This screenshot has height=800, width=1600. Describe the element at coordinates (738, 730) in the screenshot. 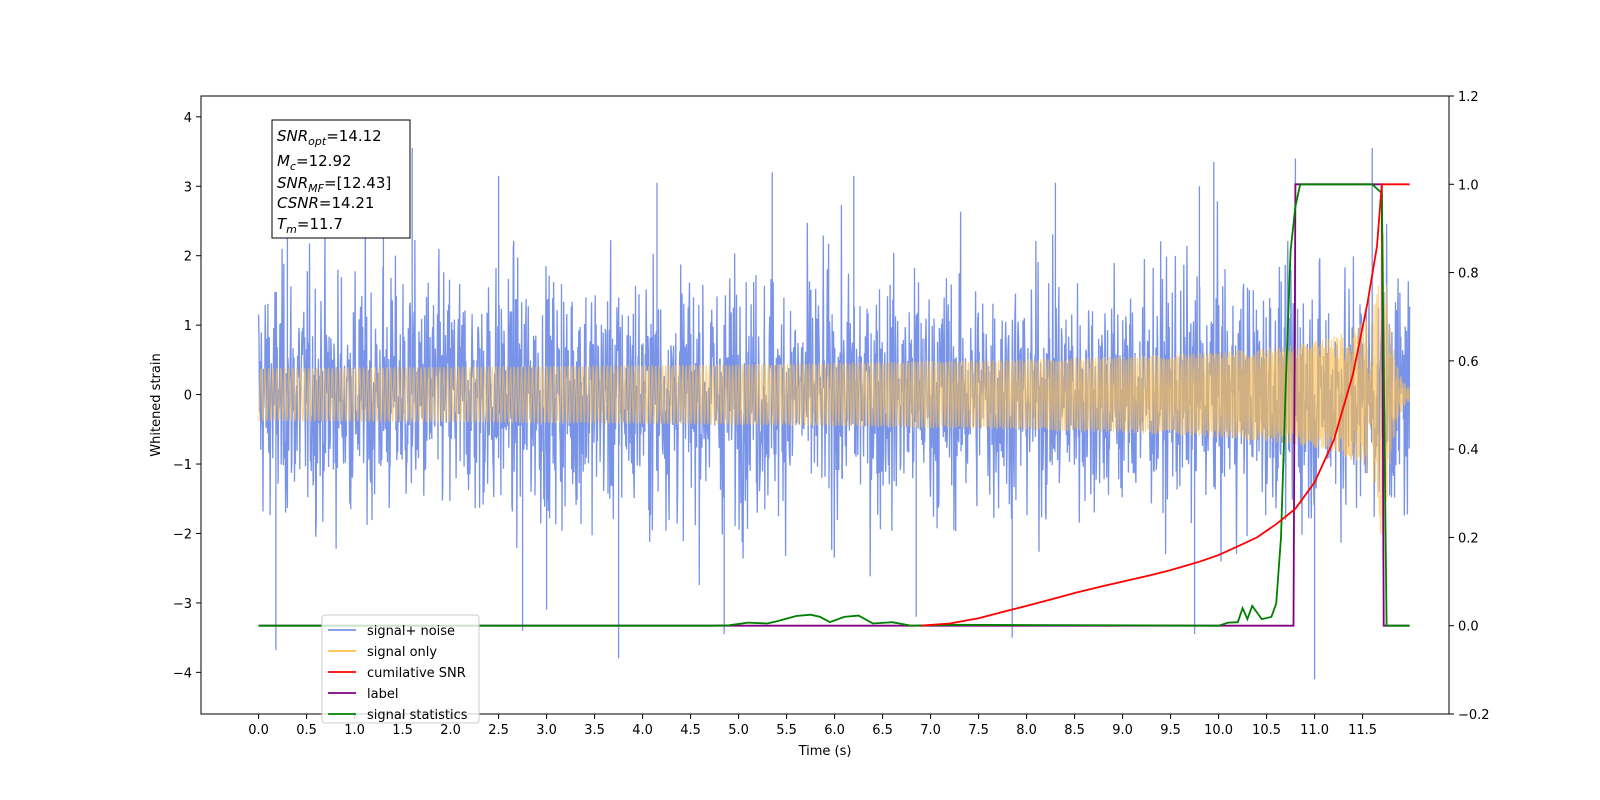

I see `x-tick-label: 5.0` at that location.